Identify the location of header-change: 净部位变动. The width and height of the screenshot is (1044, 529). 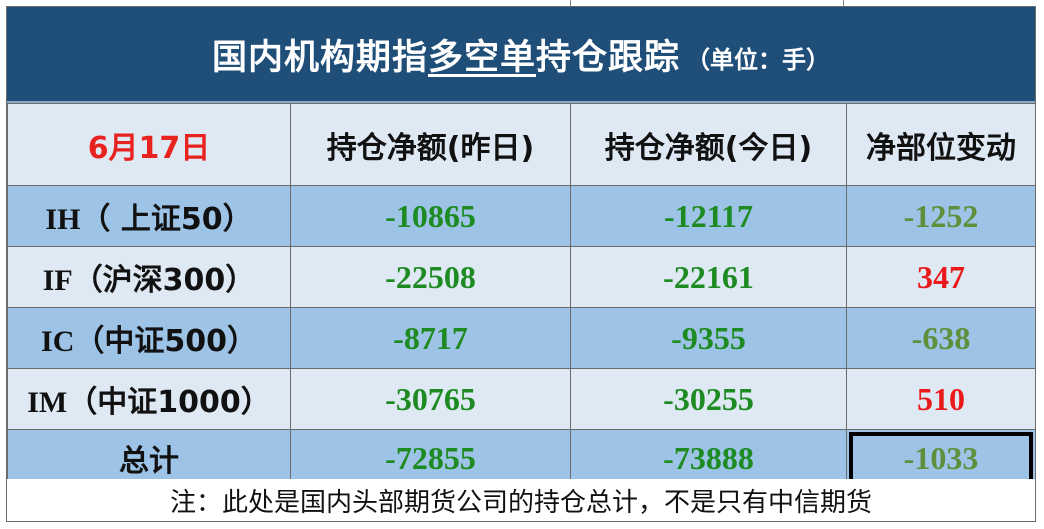
(941, 144).